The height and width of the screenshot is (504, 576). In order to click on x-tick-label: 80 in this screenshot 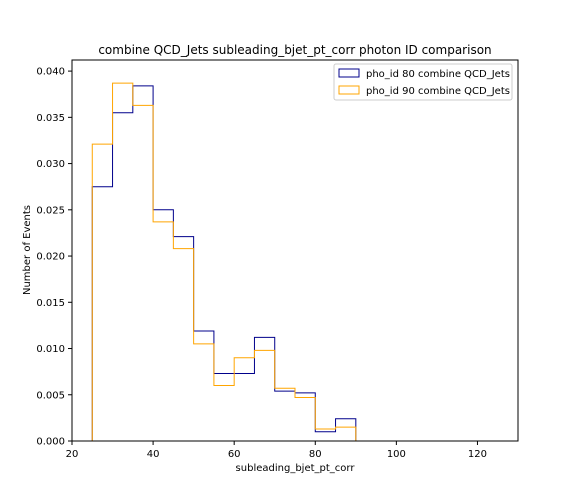, I will do `click(315, 454)`.